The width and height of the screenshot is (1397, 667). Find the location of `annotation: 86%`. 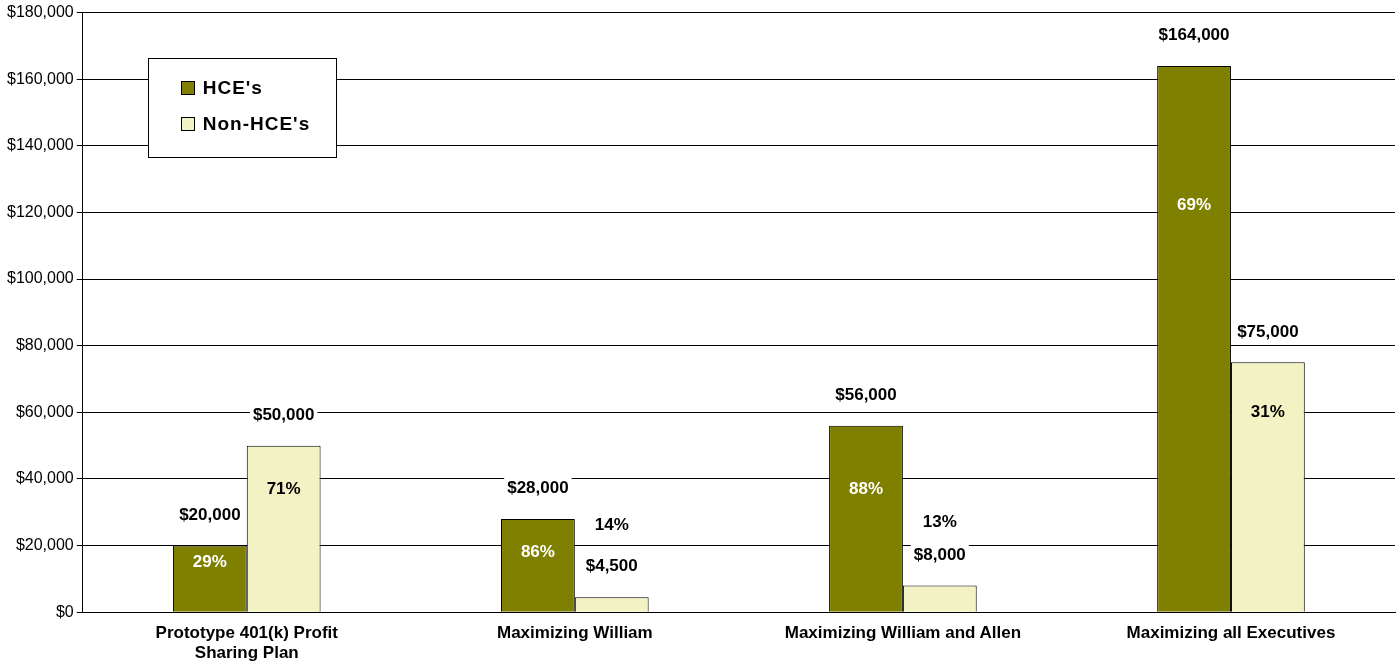

annotation: 86% is located at coordinates (537, 551).